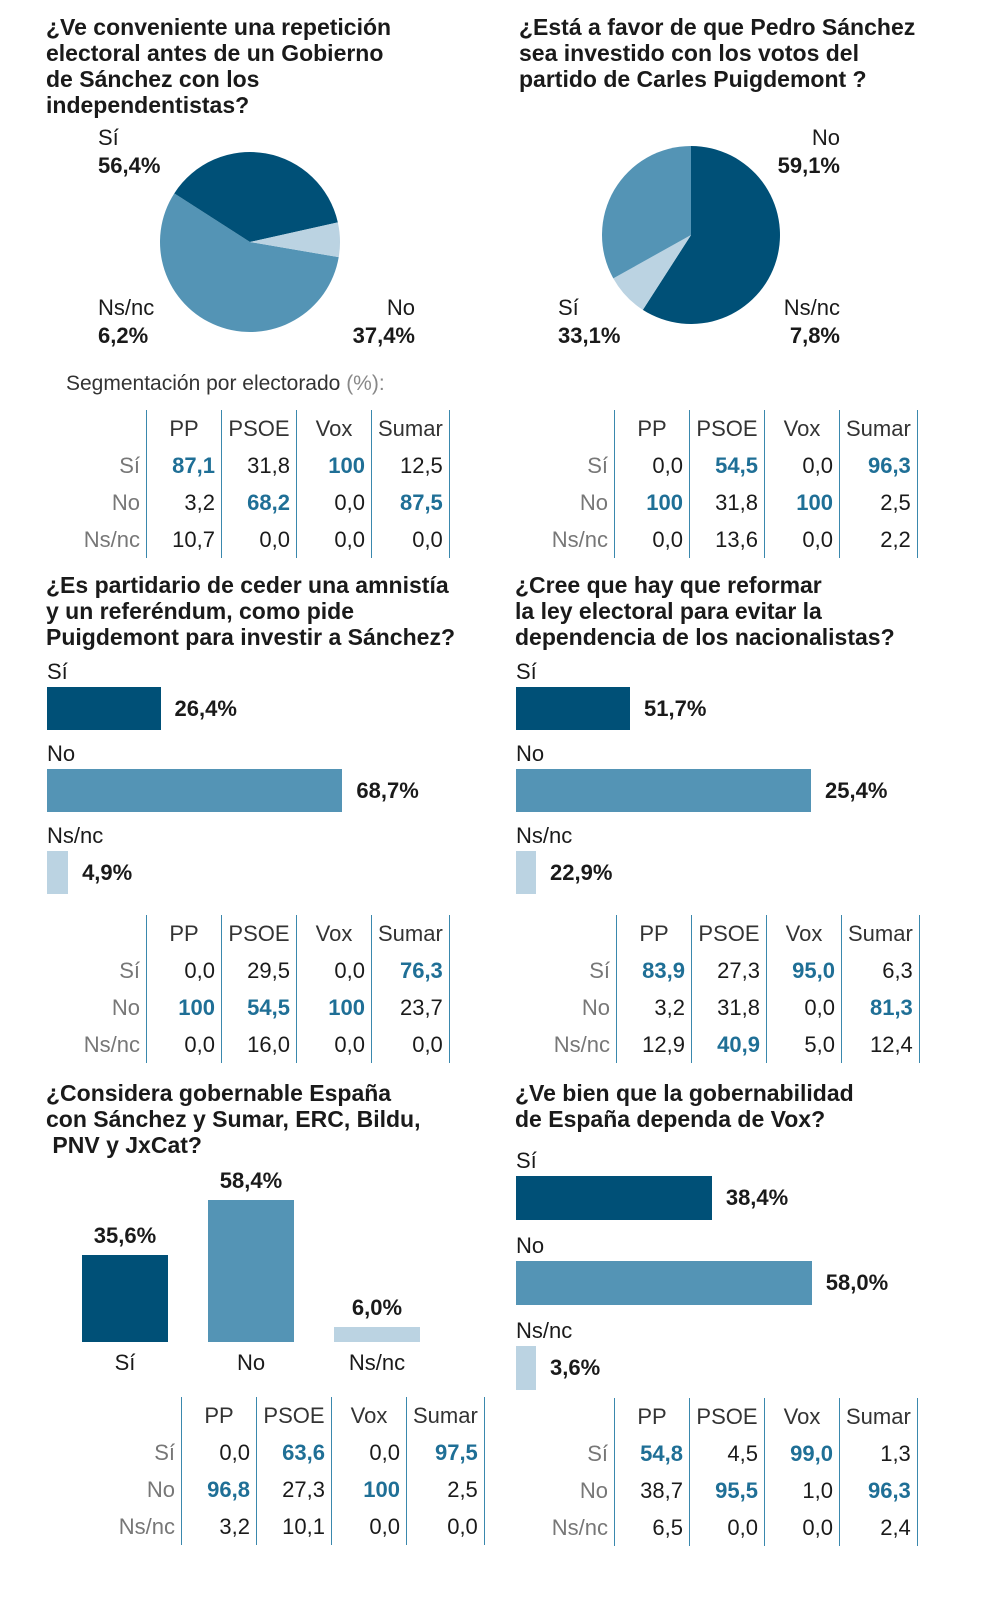 This screenshot has width=989, height=1615. I want to click on chart1-cat: No, so click(400, 307).